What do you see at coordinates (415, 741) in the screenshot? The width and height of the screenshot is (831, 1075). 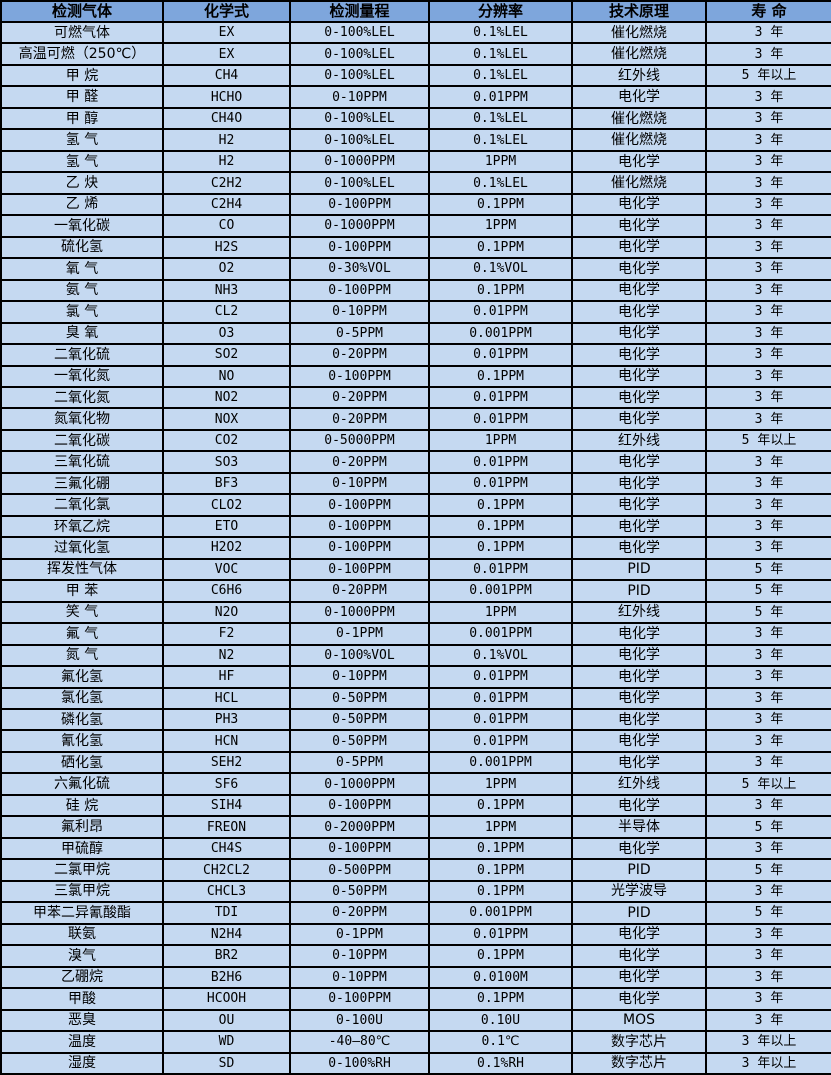 I see `table-row: 氰化氢 HCN 0-50PPM 0.01PPM 电化学 3 年` at bounding box center [415, 741].